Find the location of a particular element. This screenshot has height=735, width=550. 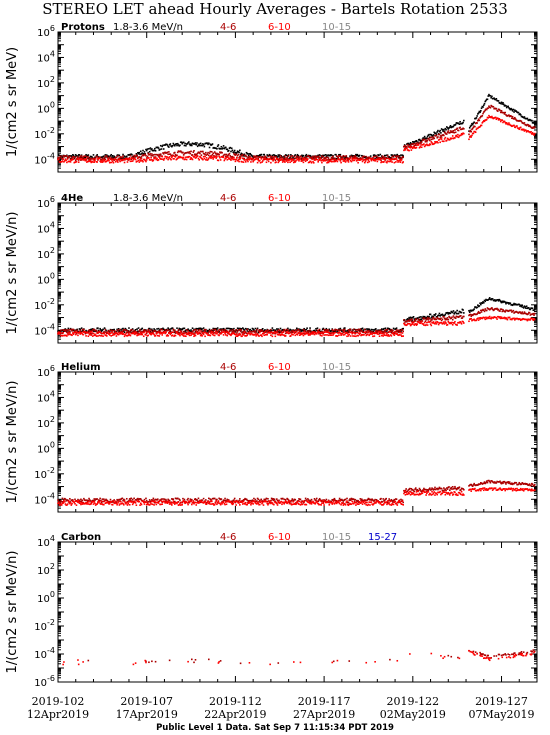

y-tick-label: 100 is located at coordinates (46, 107).